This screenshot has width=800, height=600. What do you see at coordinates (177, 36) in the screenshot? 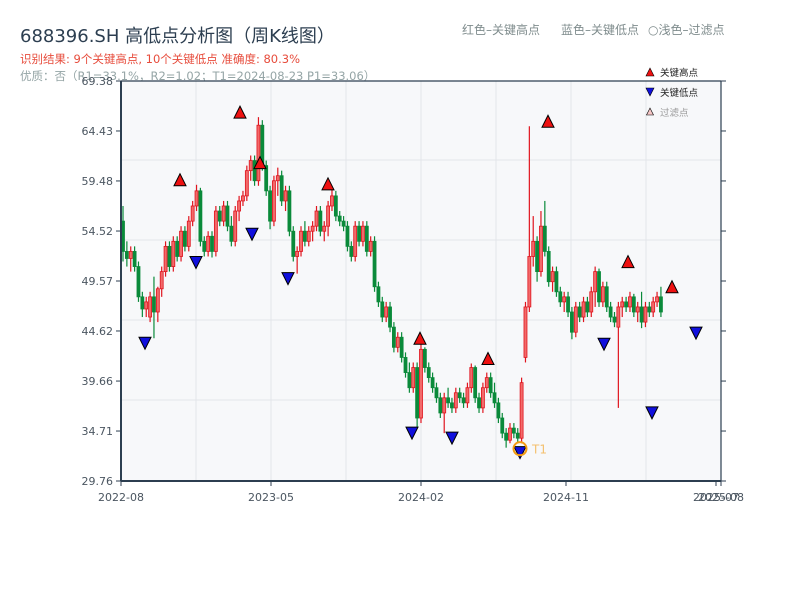
I see `chart-title: 688396.SH 高低点分析图（周K线图）` at bounding box center [177, 36].